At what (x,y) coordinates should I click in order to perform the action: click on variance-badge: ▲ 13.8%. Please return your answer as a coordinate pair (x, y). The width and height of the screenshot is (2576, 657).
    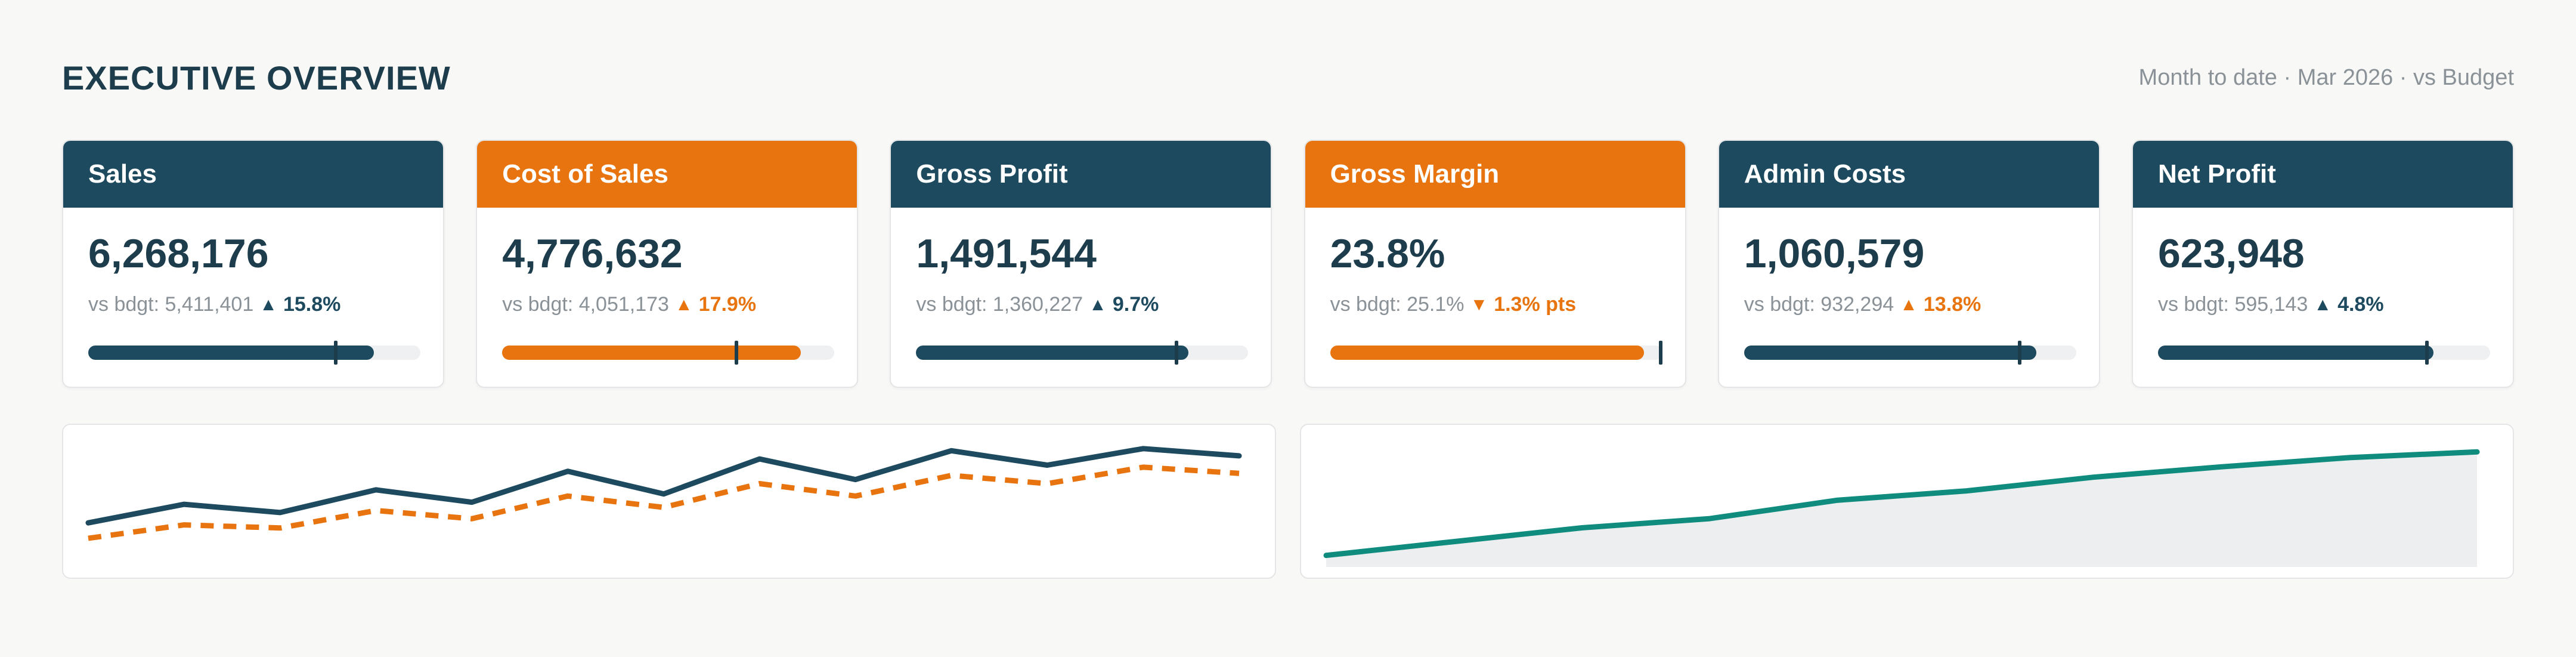
    Looking at the image, I should click on (1940, 304).